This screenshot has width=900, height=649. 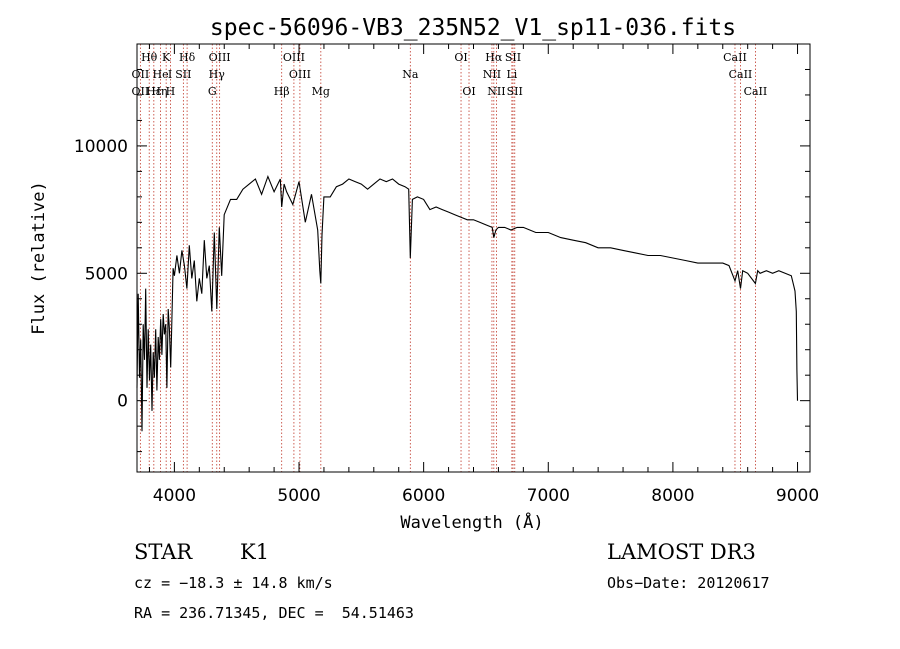 I want to click on line-label-15: Na, so click(x=410, y=74).